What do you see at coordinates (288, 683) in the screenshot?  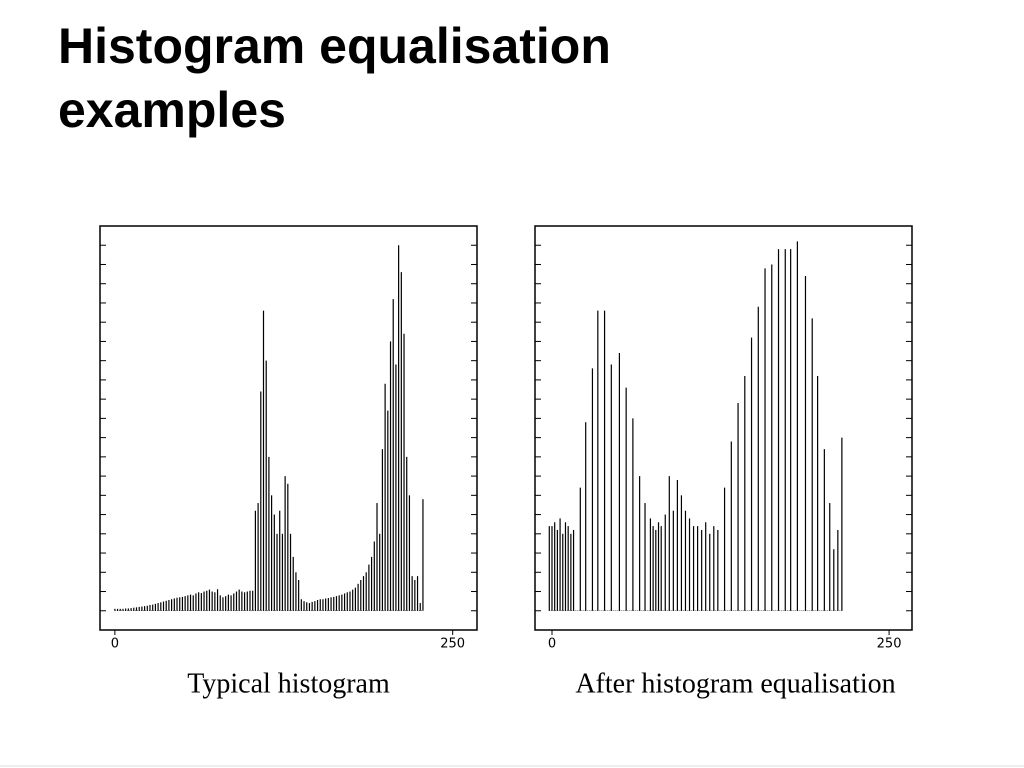 I see `chart-caption: Typical histogram` at bounding box center [288, 683].